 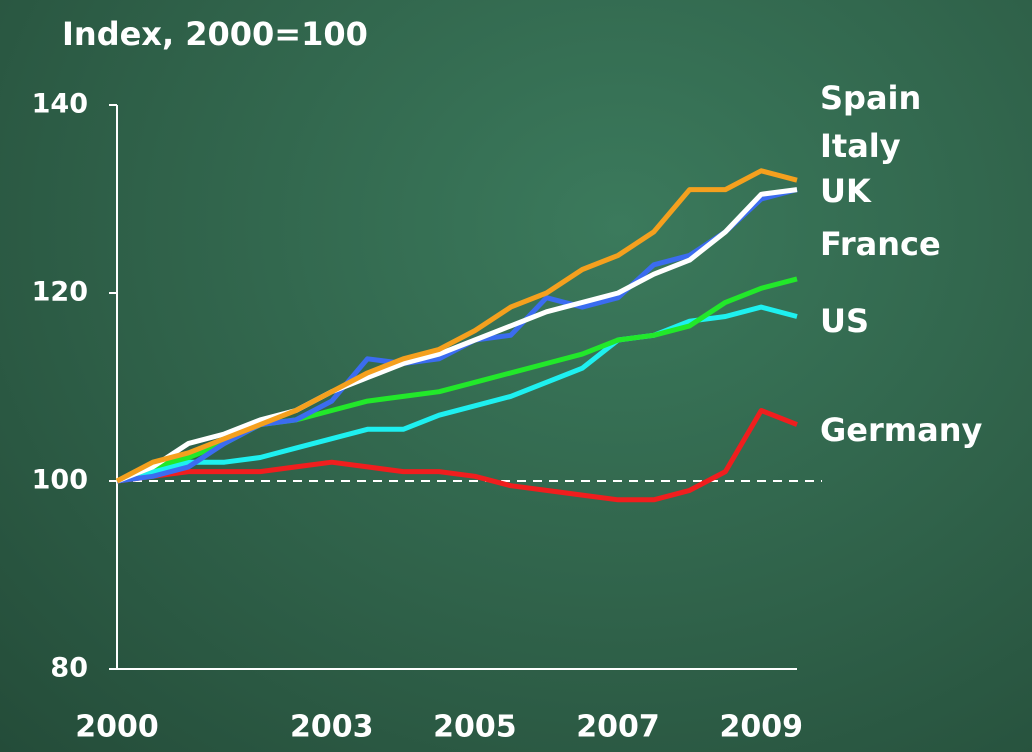 What do you see at coordinates (901, 430) in the screenshot?
I see `series-label: Germany` at bounding box center [901, 430].